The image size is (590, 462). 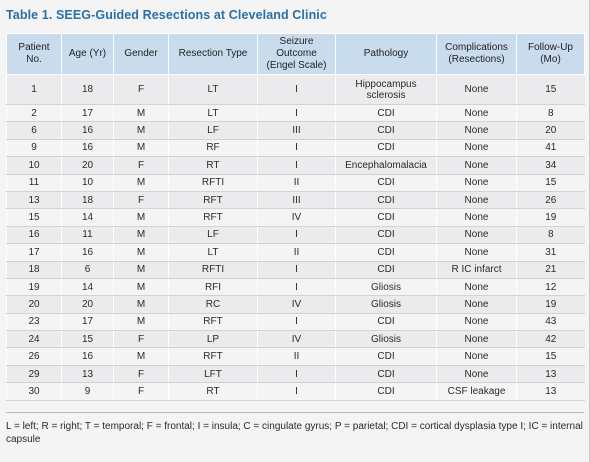 What do you see at coordinates (34, 200) in the screenshot?
I see `cell-patient: 13` at bounding box center [34, 200].